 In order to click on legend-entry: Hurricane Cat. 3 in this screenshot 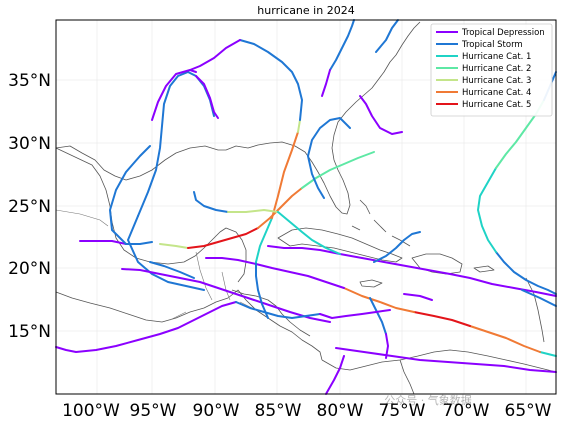, I will do `click(483, 81)`.